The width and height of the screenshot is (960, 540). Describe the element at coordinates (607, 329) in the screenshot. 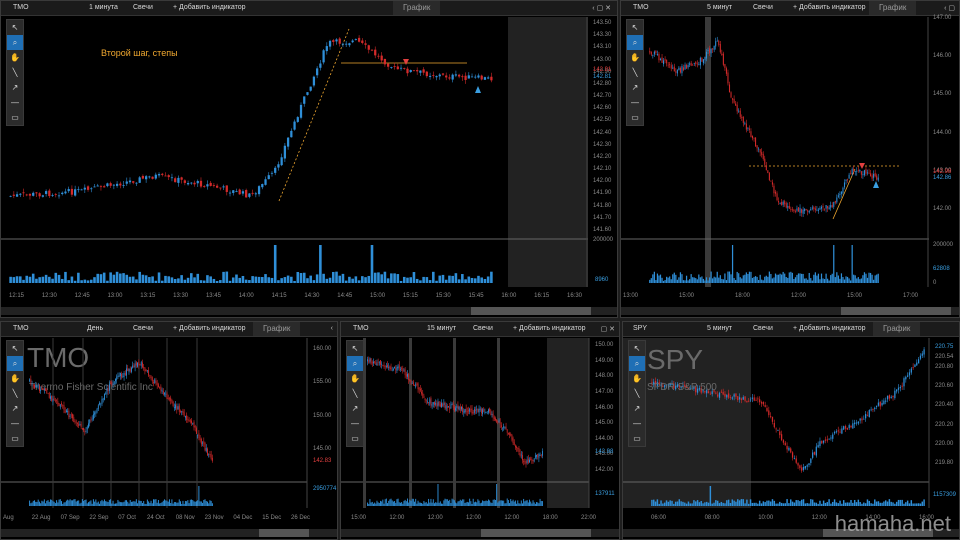

I see `window-controls: ▢ ✕` at that location.